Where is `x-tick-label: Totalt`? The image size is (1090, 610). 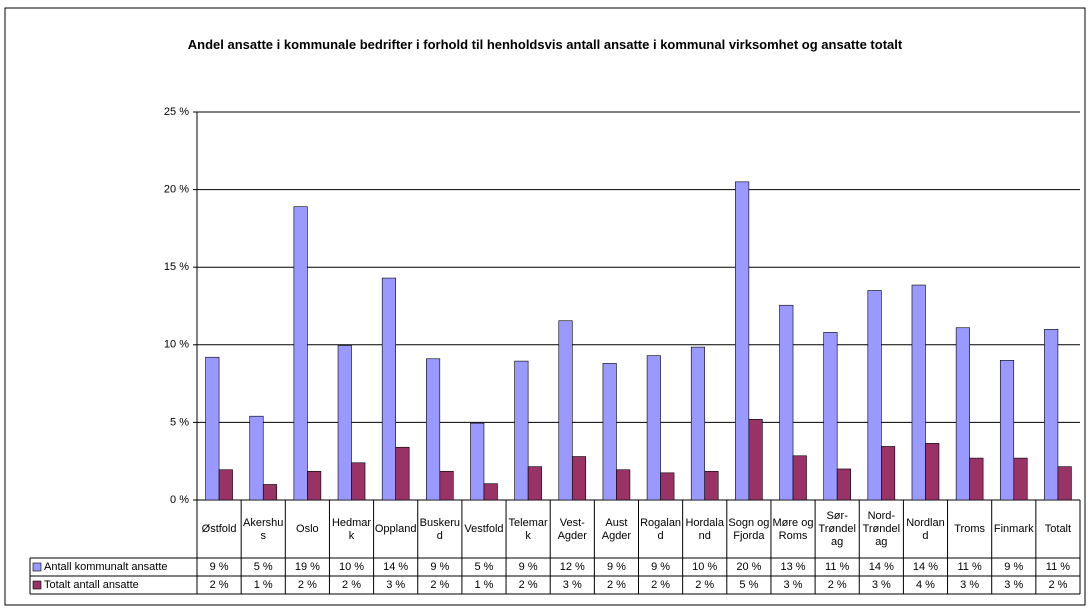
x-tick-label: Totalt is located at coordinates (1058, 529).